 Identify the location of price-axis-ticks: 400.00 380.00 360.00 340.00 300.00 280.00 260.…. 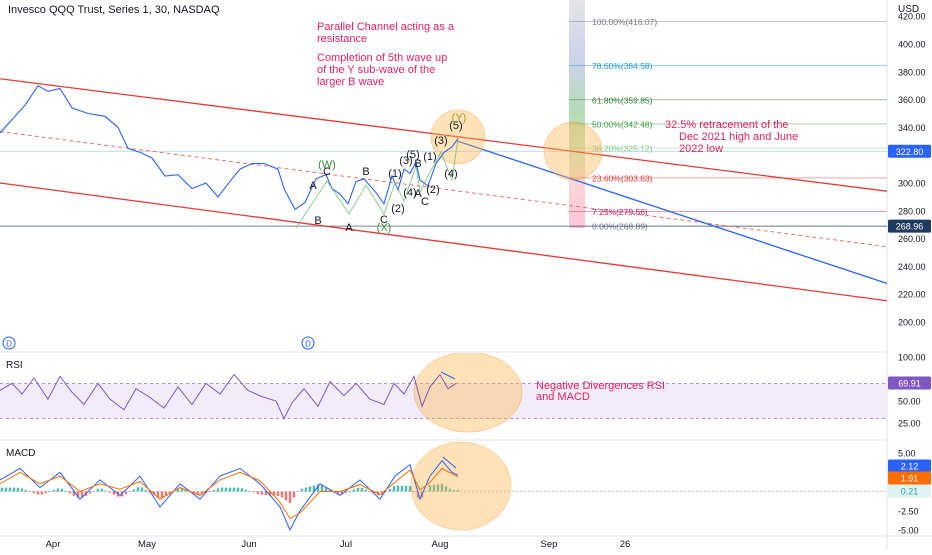
(912, 170).